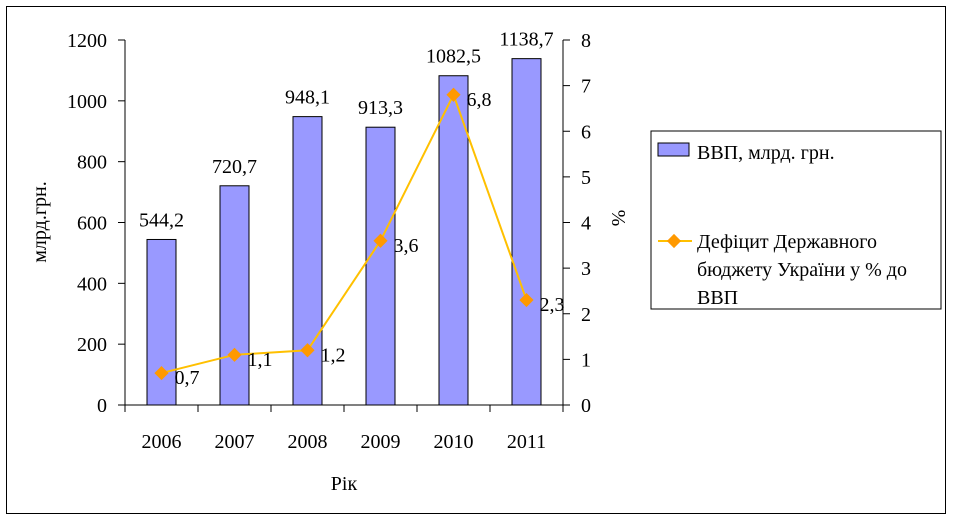  Describe the element at coordinates (586, 269) in the screenshot. I see `y-right-tick-label: 3` at that location.